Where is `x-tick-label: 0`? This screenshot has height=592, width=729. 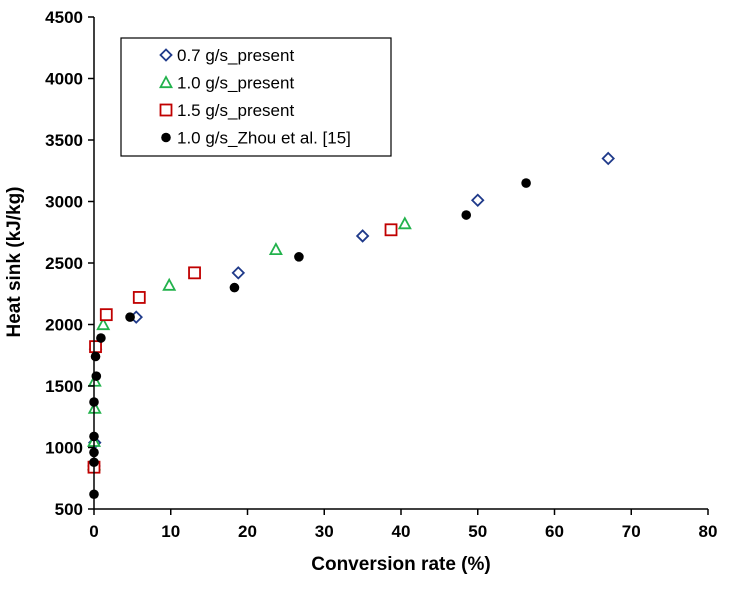 x-tick-label: 0 is located at coordinates (93, 531).